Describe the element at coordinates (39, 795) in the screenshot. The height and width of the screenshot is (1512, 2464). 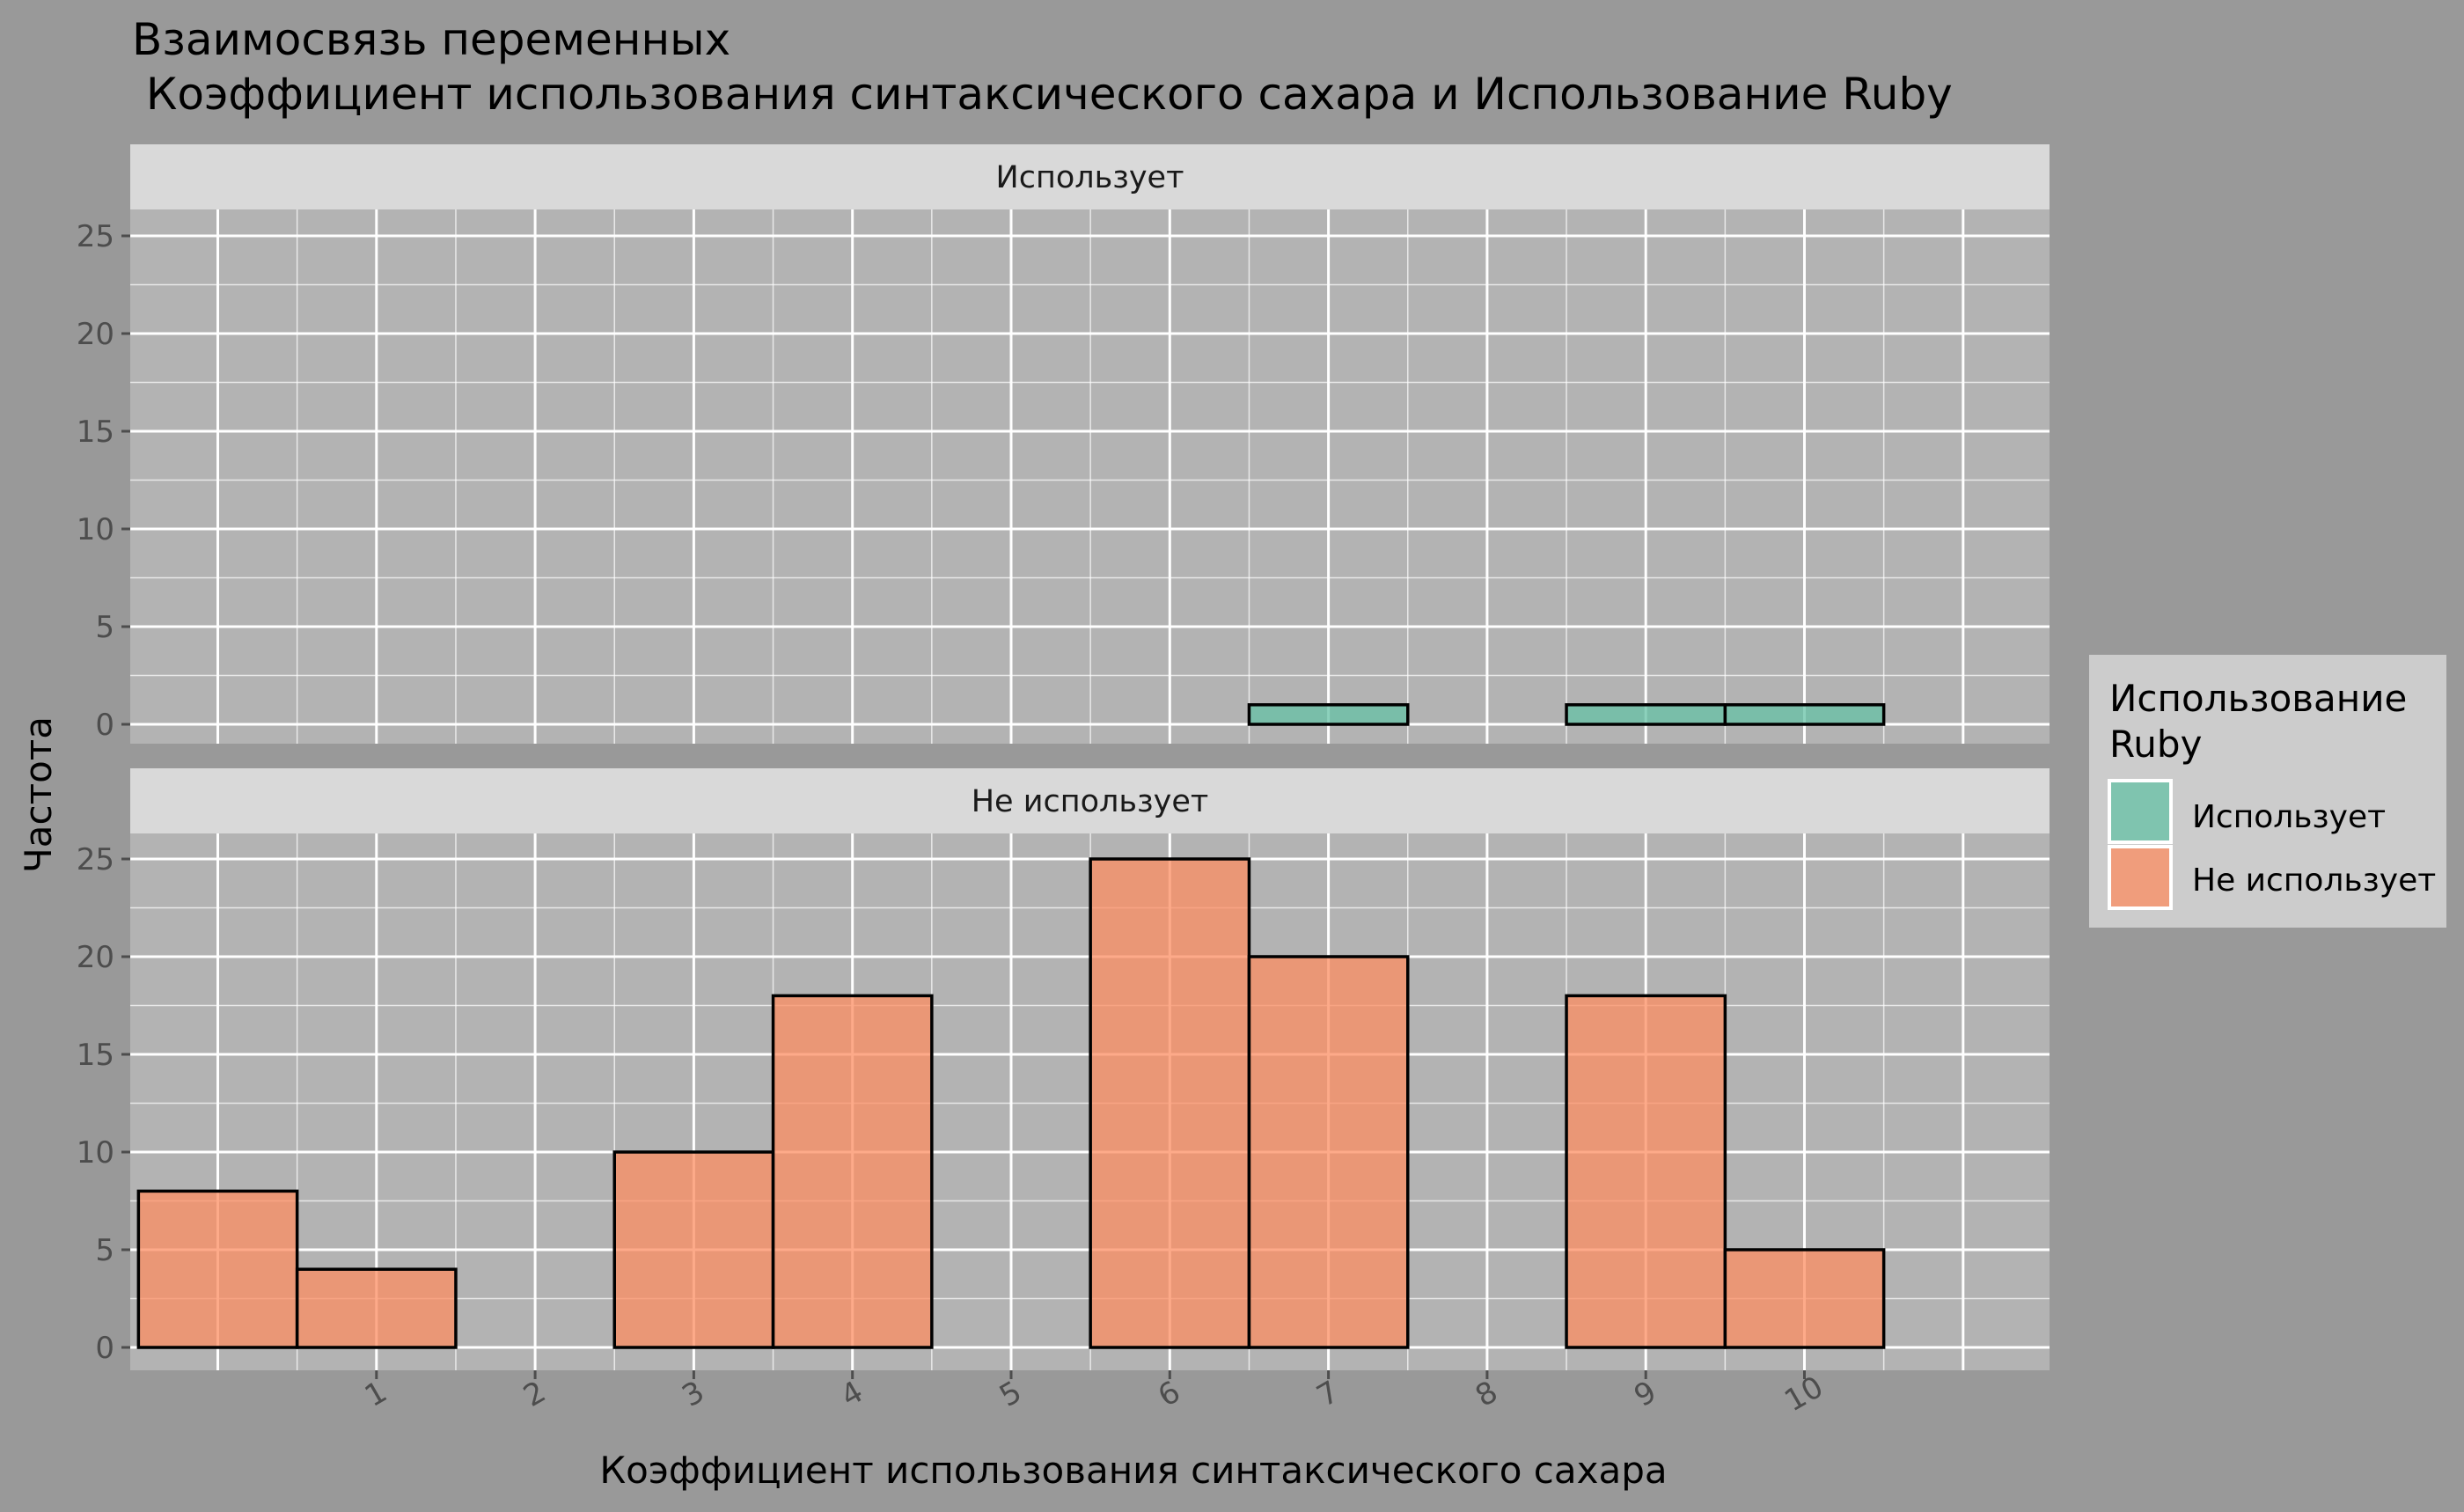
I see `y-axis-title: Частота` at that location.